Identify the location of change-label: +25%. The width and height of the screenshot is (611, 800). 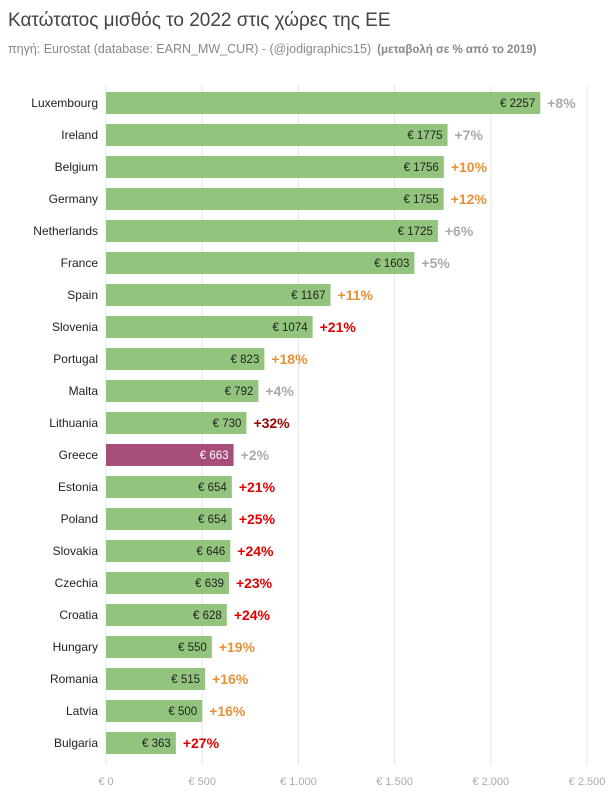
(257, 519).